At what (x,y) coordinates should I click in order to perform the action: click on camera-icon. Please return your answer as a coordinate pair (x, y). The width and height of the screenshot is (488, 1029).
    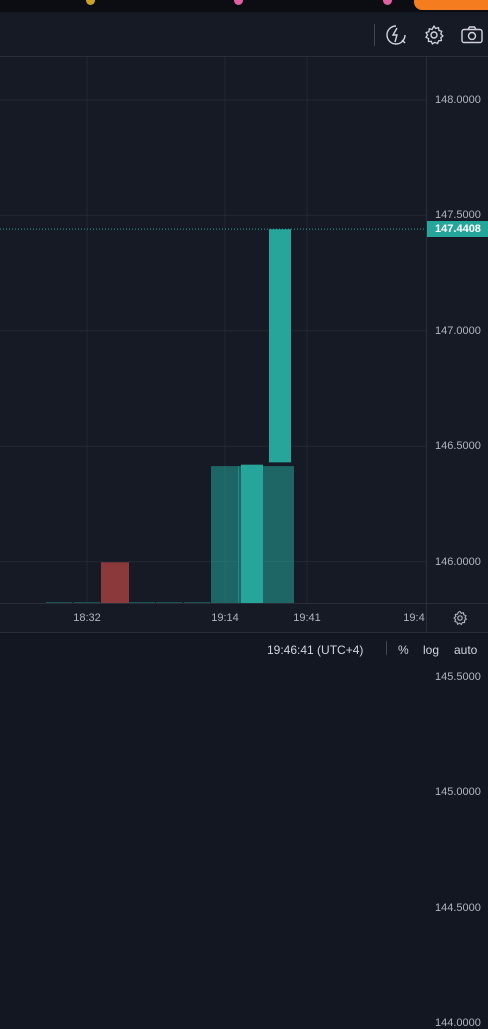
    Looking at the image, I should click on (472, 35).